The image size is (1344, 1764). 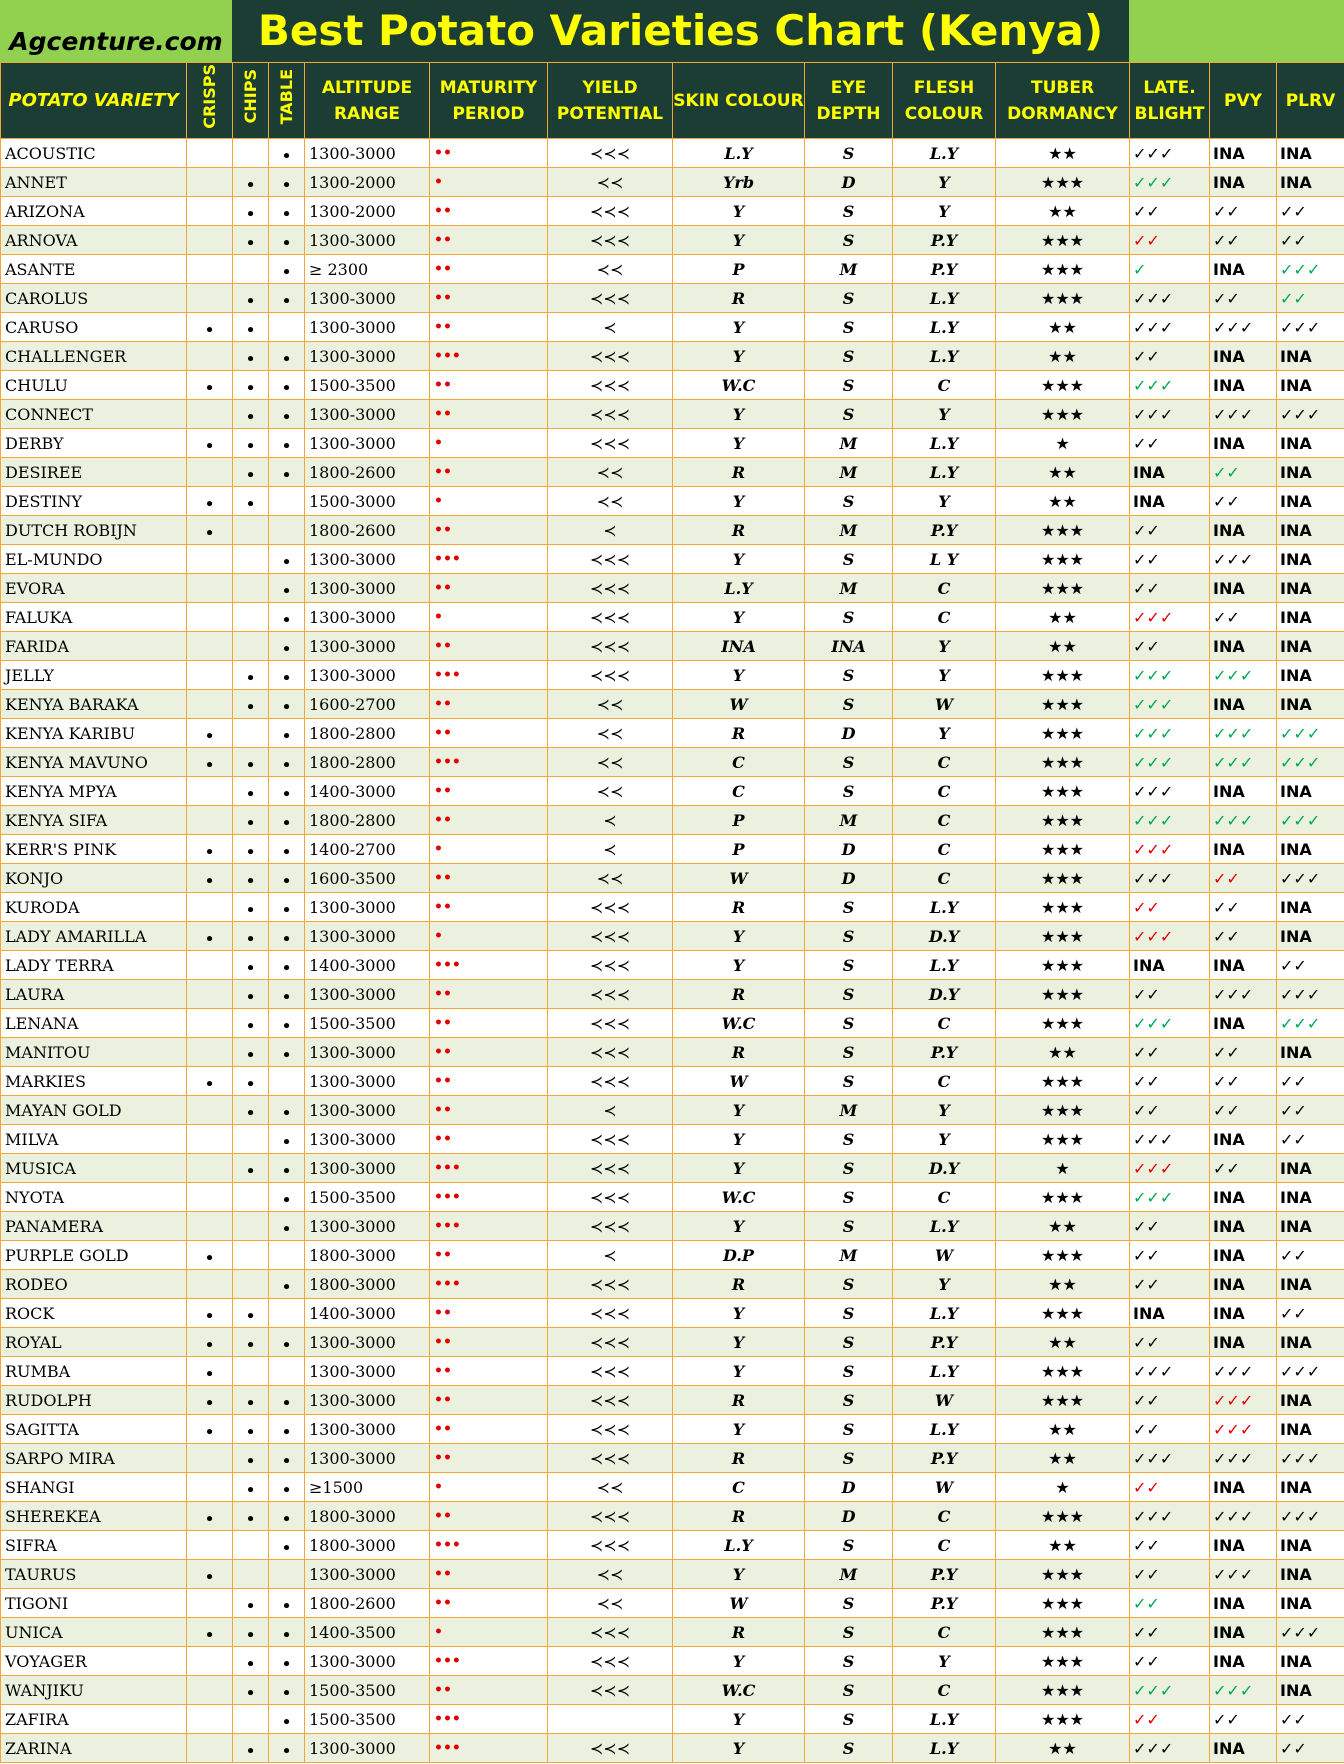 I want to click on cell: W, so click(x=944, y=1255).